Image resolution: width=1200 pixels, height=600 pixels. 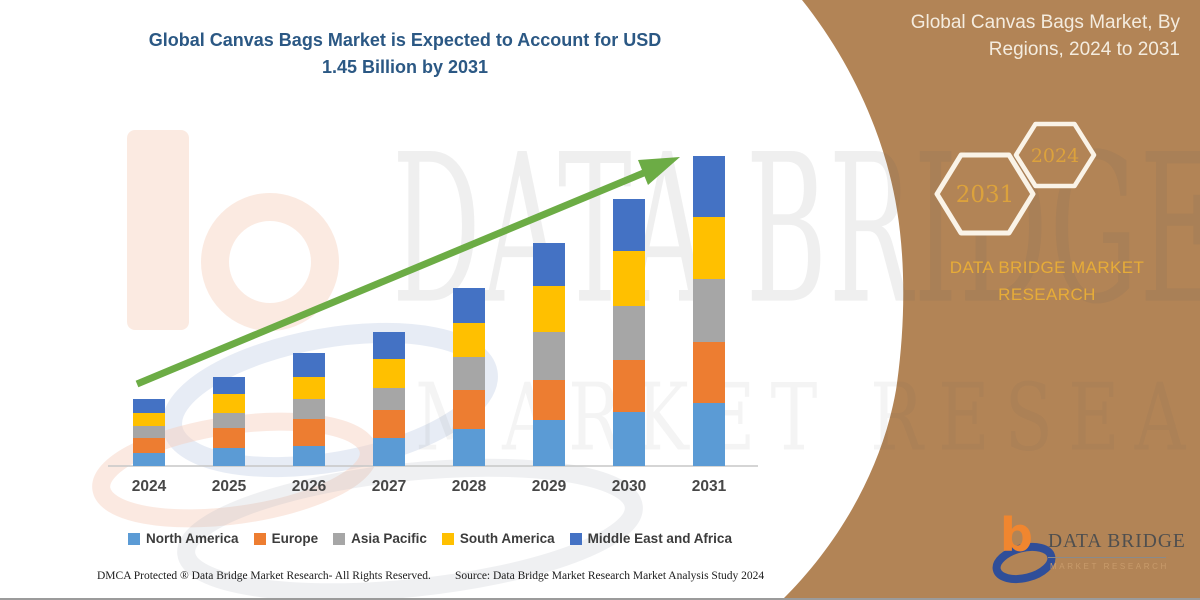 I want to click on legend-item: Europe, so click(x=286, y=538).